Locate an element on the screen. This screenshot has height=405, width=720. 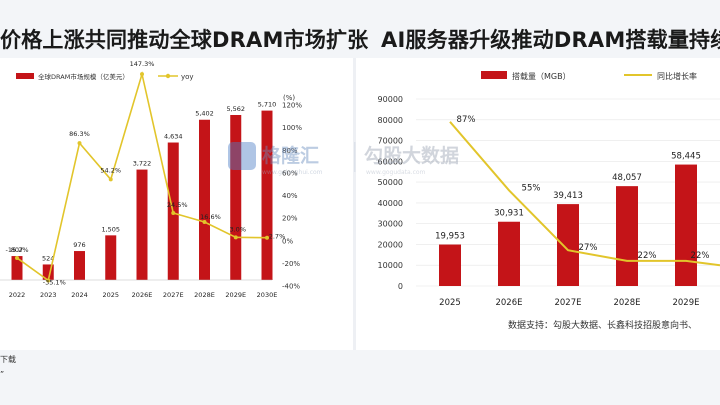
yoy-value-label: 86.3% is located at coordinates (79, 134).